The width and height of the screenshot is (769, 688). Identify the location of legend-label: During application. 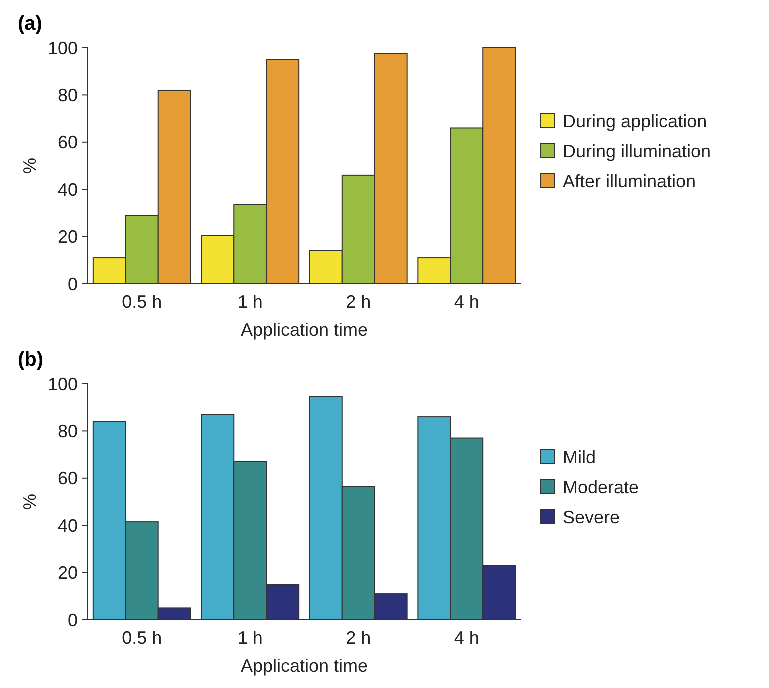
(635, 121).